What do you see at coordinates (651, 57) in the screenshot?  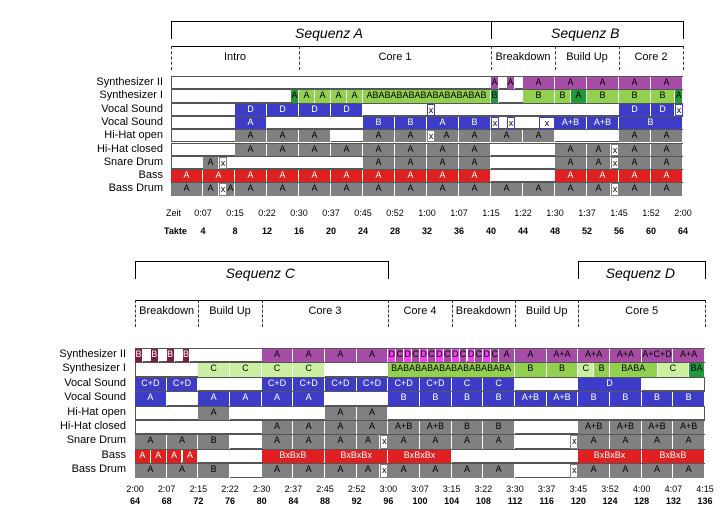 I see `top-section-name: Core 2` at bounding box center [651, 57].